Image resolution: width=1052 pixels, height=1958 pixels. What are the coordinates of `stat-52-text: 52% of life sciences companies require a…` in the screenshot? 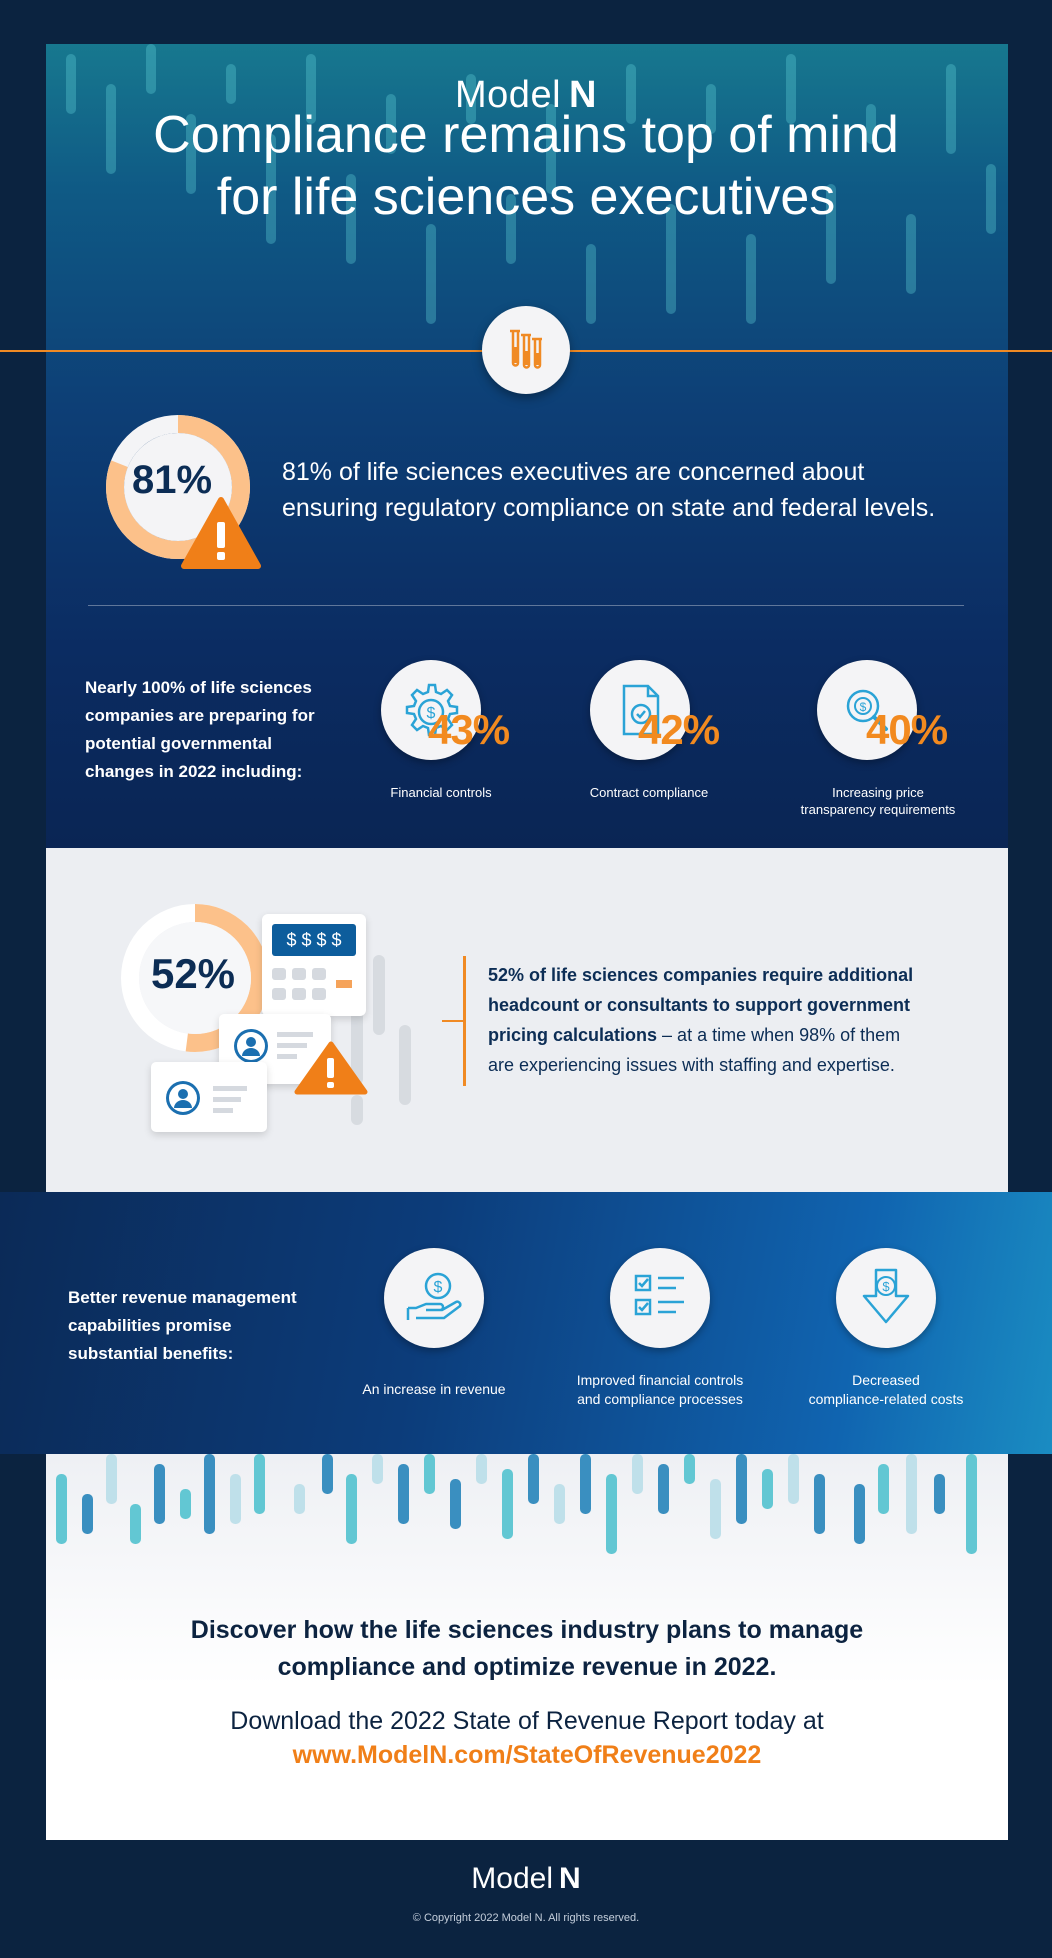 It's located at (723, 1020).